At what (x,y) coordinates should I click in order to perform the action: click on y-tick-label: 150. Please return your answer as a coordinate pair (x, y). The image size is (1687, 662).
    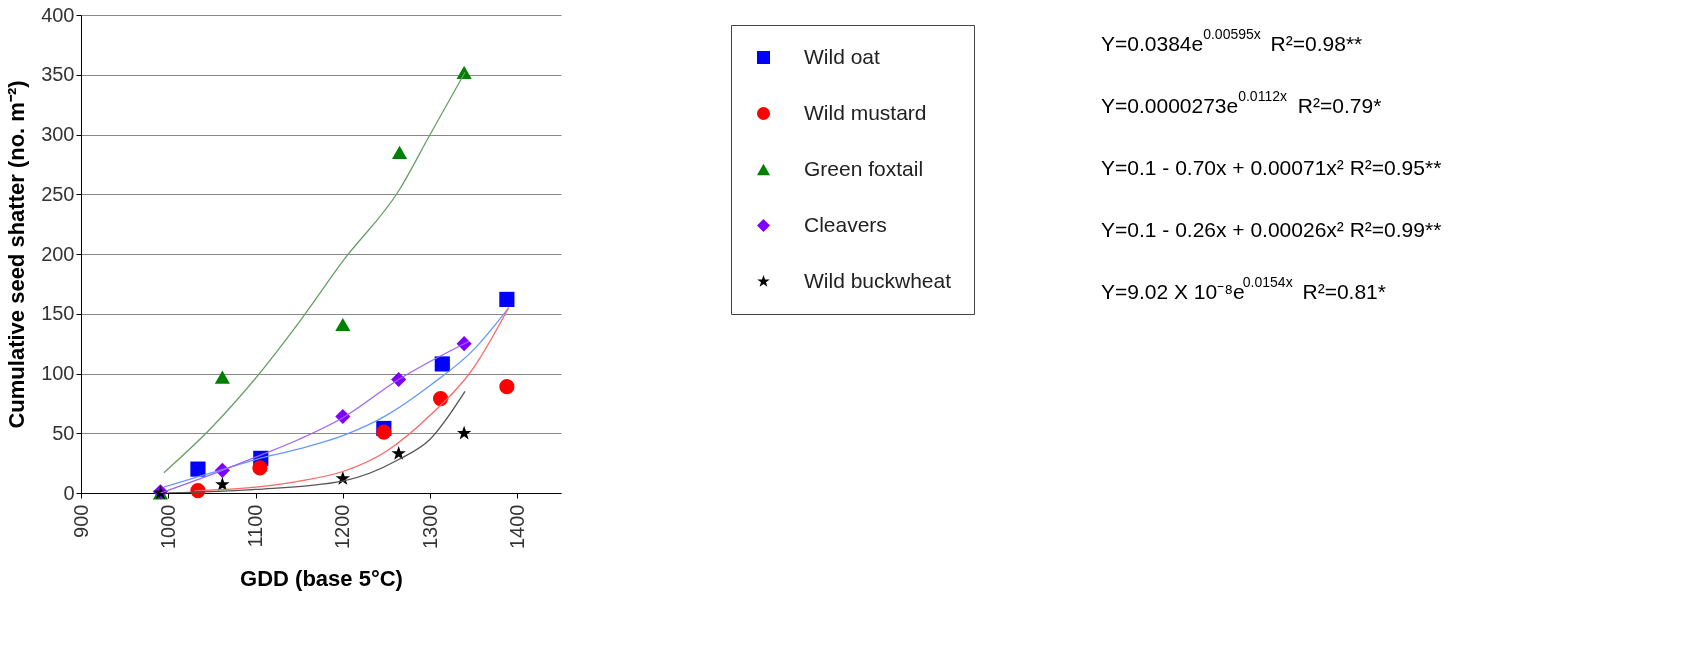
    Looking at the image, I should click on (58, 313).